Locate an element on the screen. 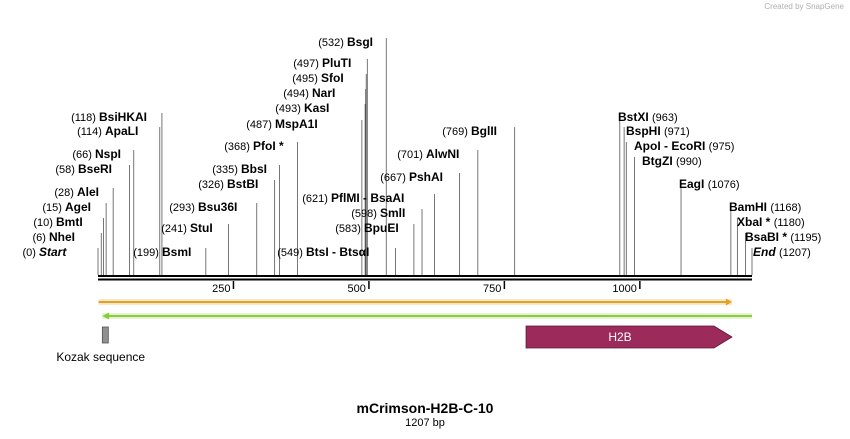 This screenshot has height=439, width=850. scale-tick-label: 750 is located at coordinates (492, 289).